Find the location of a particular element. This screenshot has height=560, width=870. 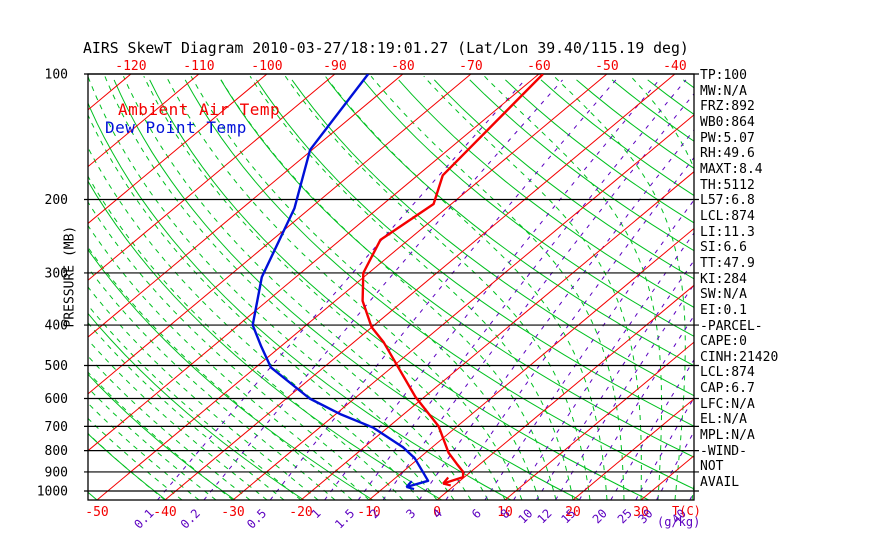

stat-line: MPL:N/A is located at coordinates (727, 436).